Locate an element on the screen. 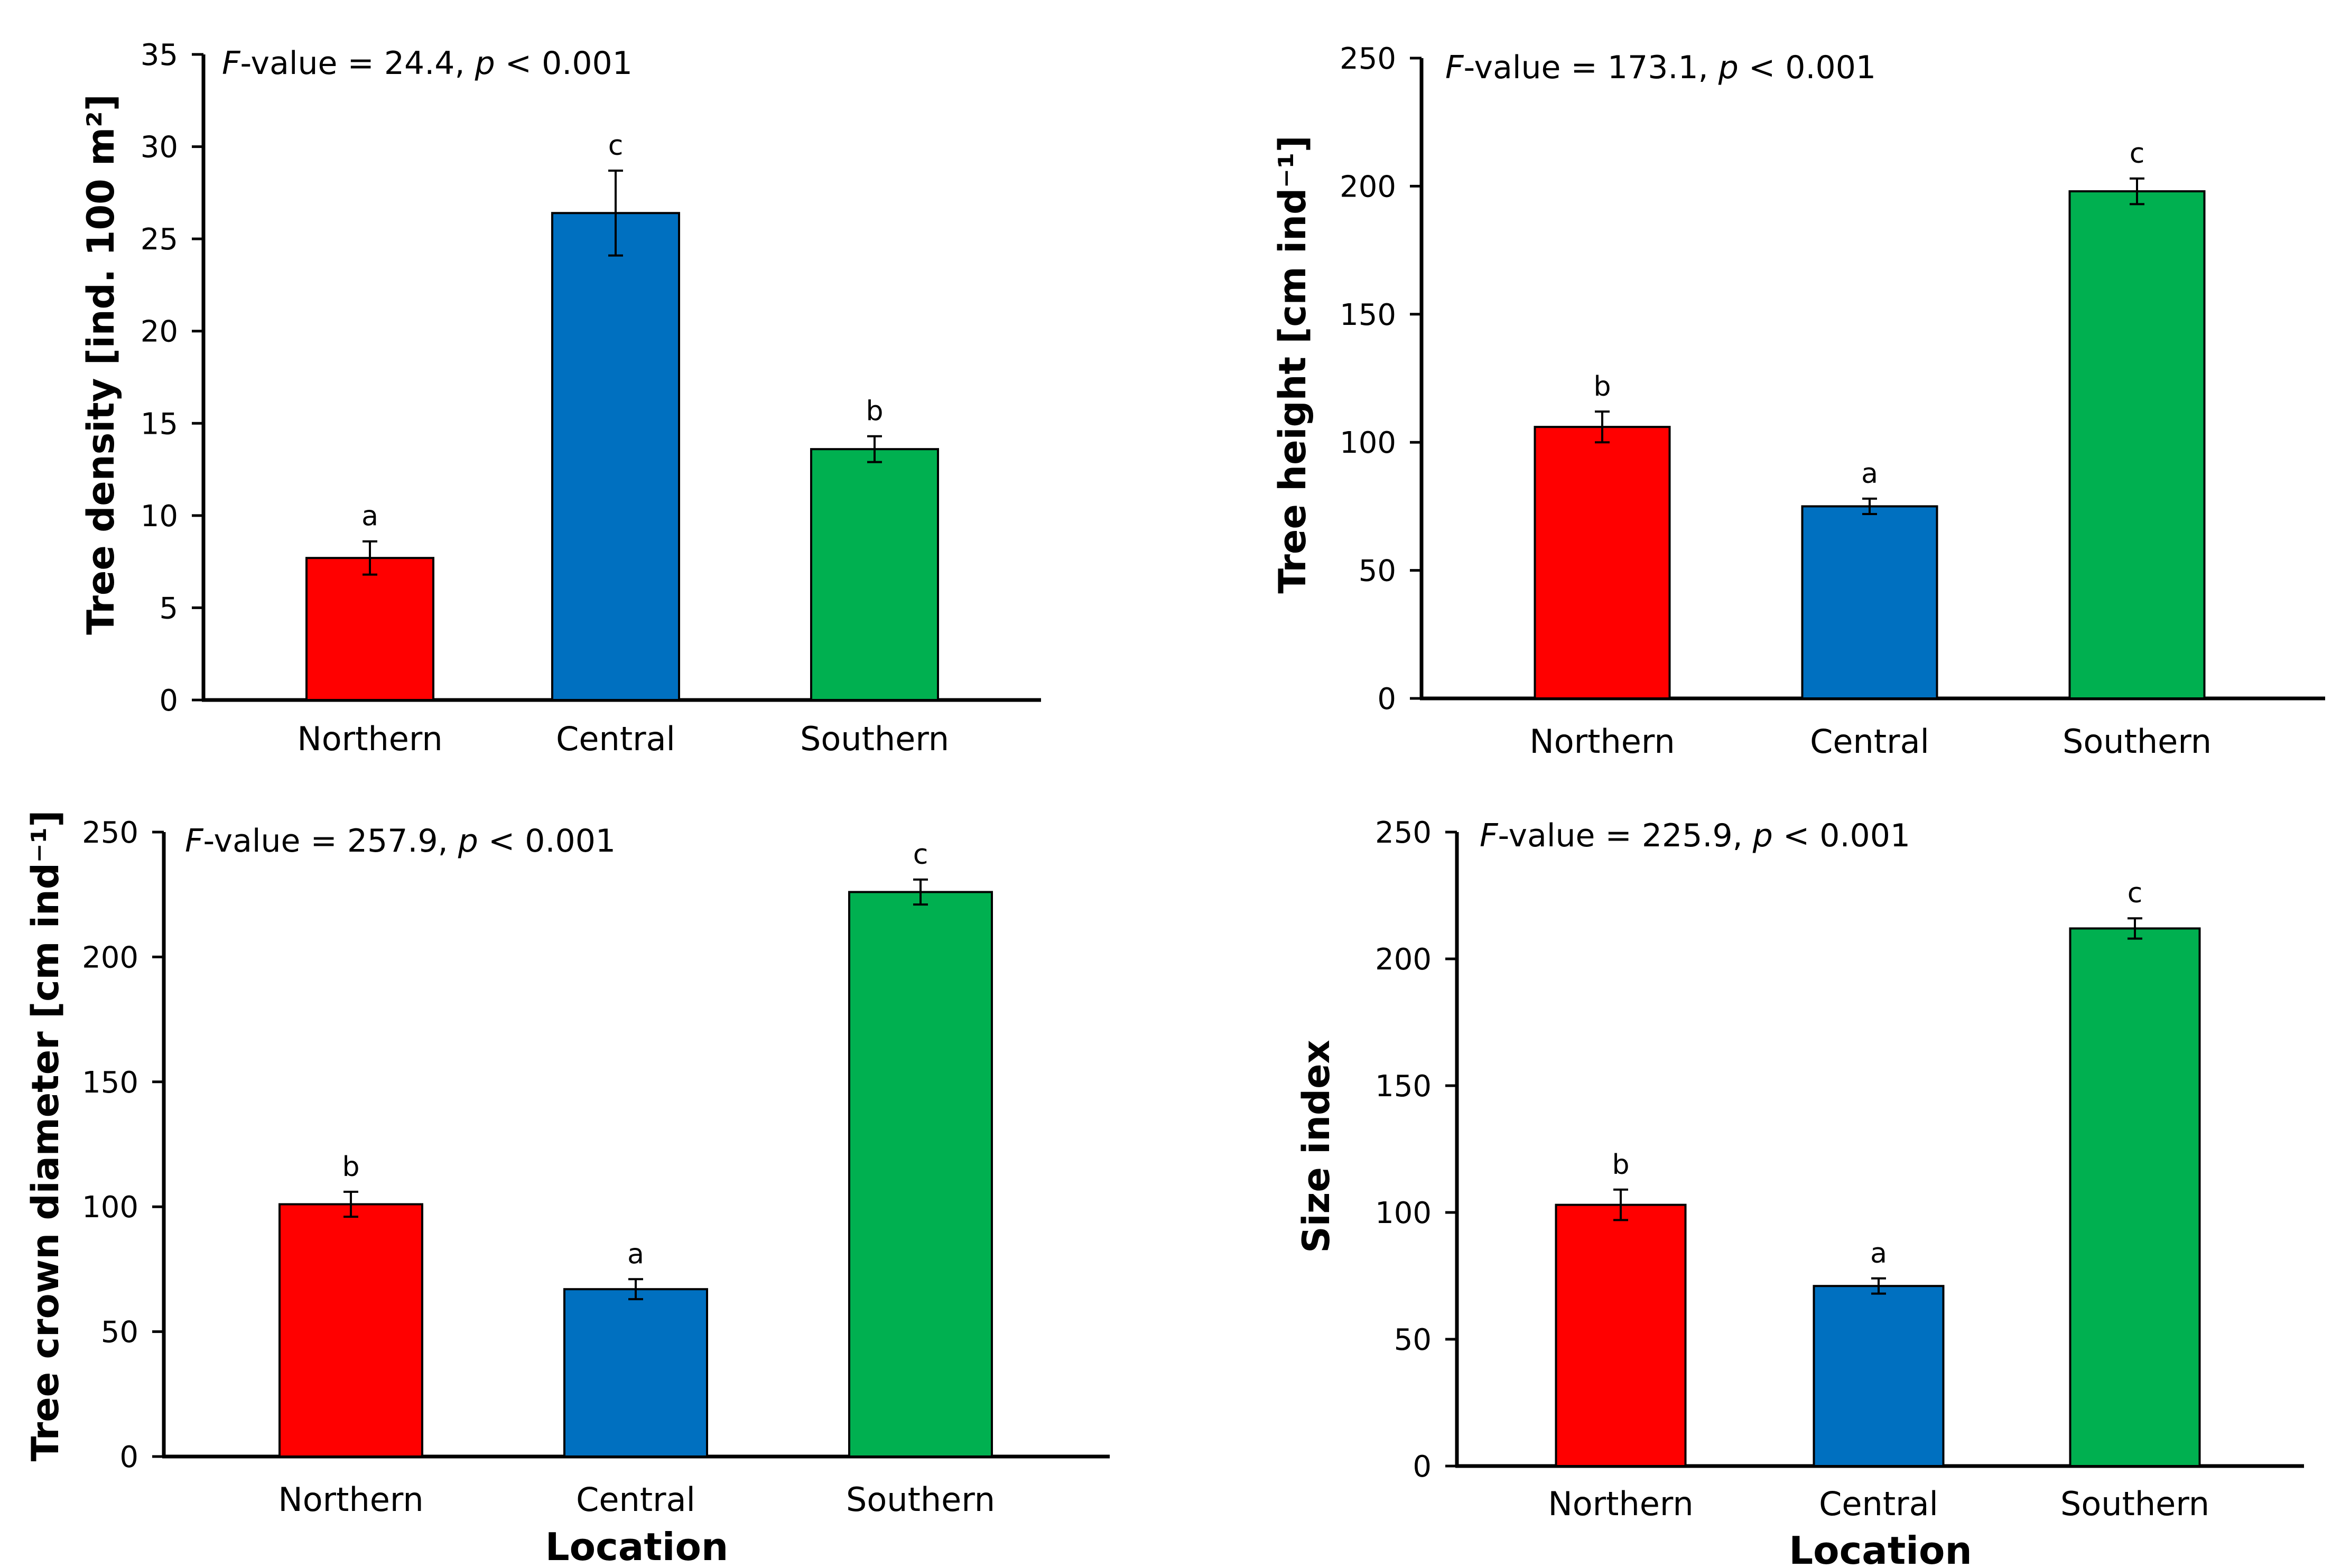 This screenshot has width=2341, height=1568. y-tick-label: 30 is located at coordinates (159, 147).